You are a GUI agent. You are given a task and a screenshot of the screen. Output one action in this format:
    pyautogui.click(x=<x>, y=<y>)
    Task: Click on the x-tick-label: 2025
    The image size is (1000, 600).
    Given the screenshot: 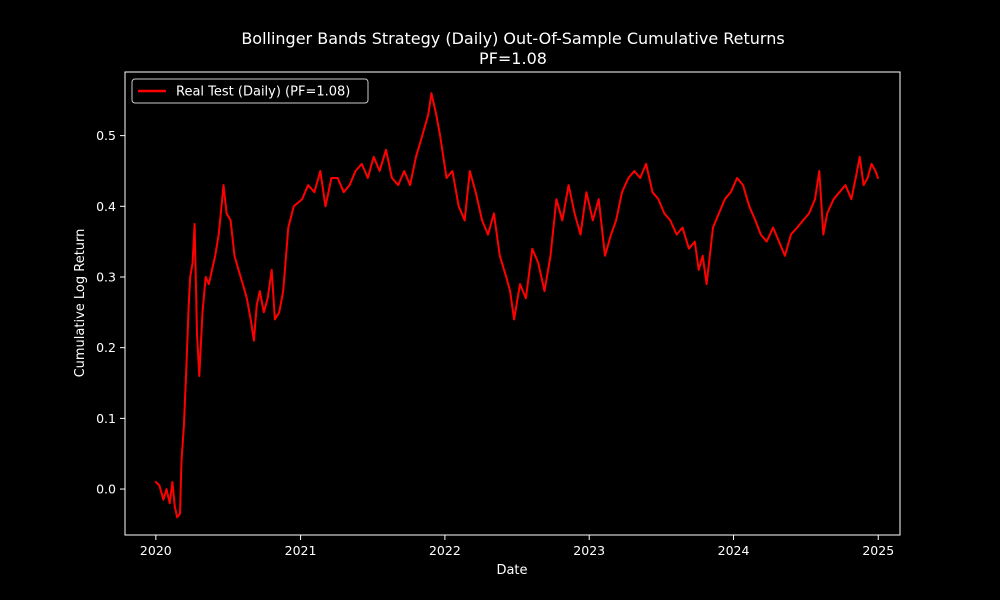 What is the action you would take?
    pyautogui.click(x=878, y=550)
    